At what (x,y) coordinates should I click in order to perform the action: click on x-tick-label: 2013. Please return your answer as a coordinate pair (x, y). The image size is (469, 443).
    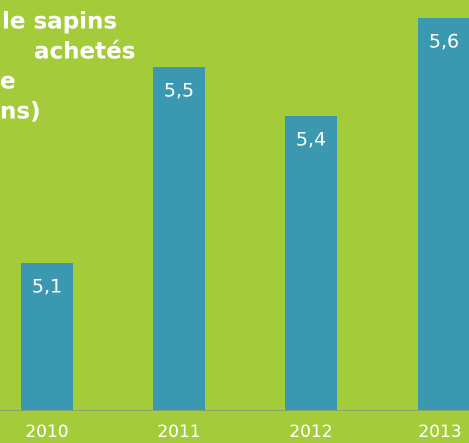
    Looking at the image, I should click on (439, 432).